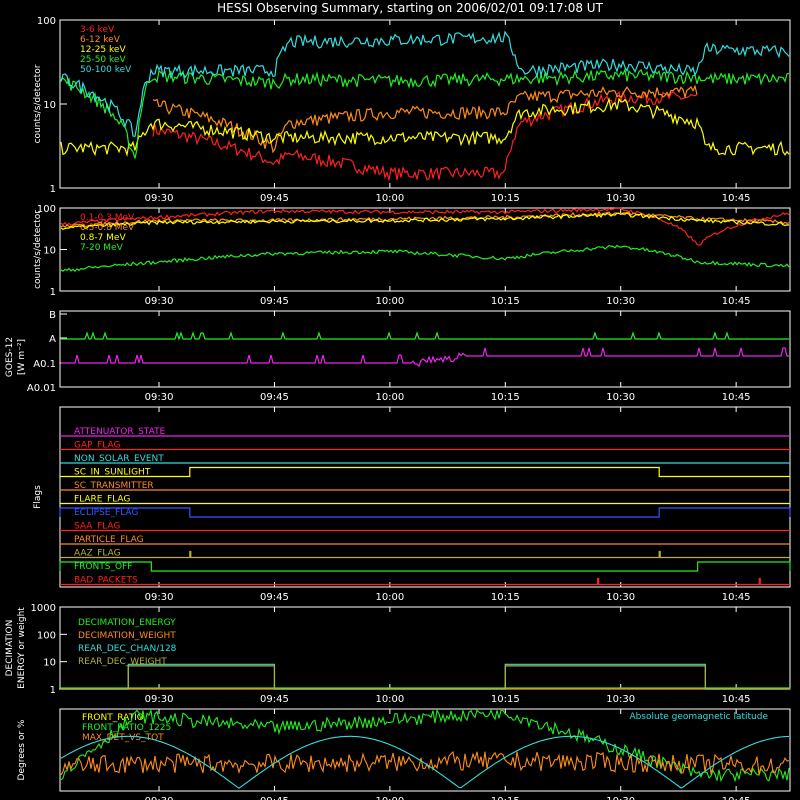 The width and height of the screenshot is (800, 800). Describe the element at coordinates (52, 315) in the screenshot. I see `y-tick-label: B` at that location.